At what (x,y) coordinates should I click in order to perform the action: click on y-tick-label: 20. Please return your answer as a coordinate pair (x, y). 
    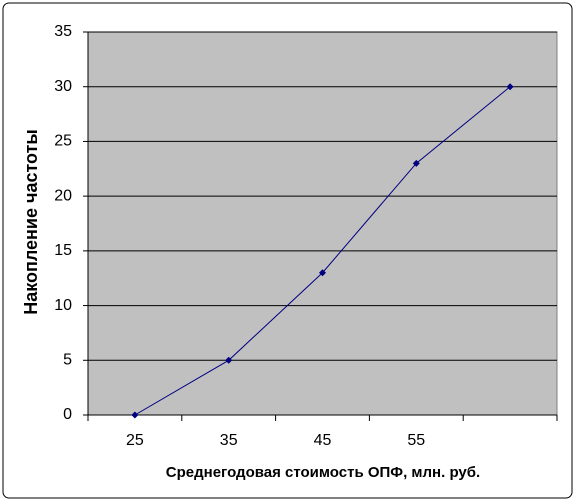
    Looking at the image, I should click on (63, 195).